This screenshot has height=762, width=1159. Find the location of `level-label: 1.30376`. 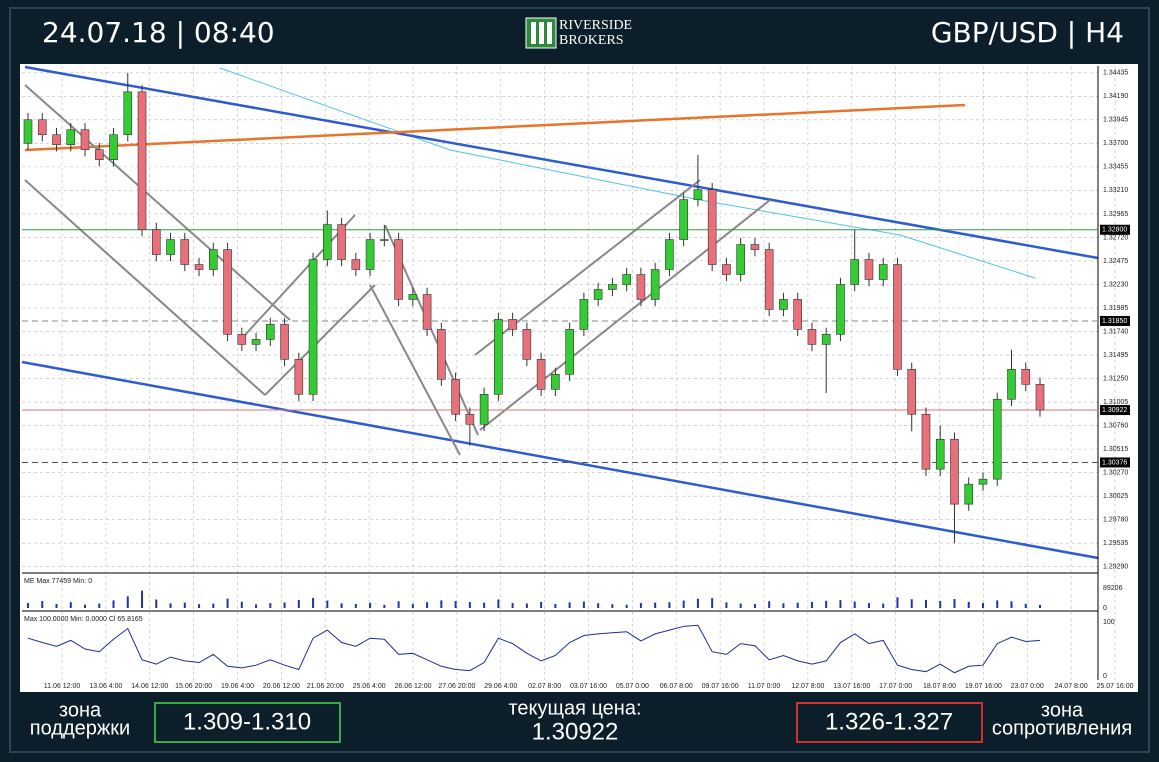

level-label: 1.30376 is located at coordinates (1114, 462).